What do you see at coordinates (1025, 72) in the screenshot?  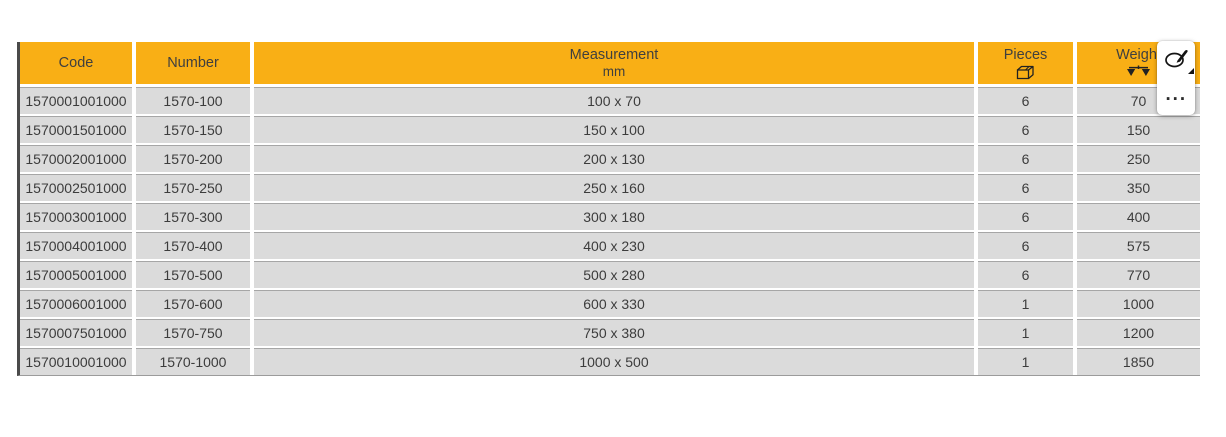 I see `package-icon` at bounding box center [1025, 72].